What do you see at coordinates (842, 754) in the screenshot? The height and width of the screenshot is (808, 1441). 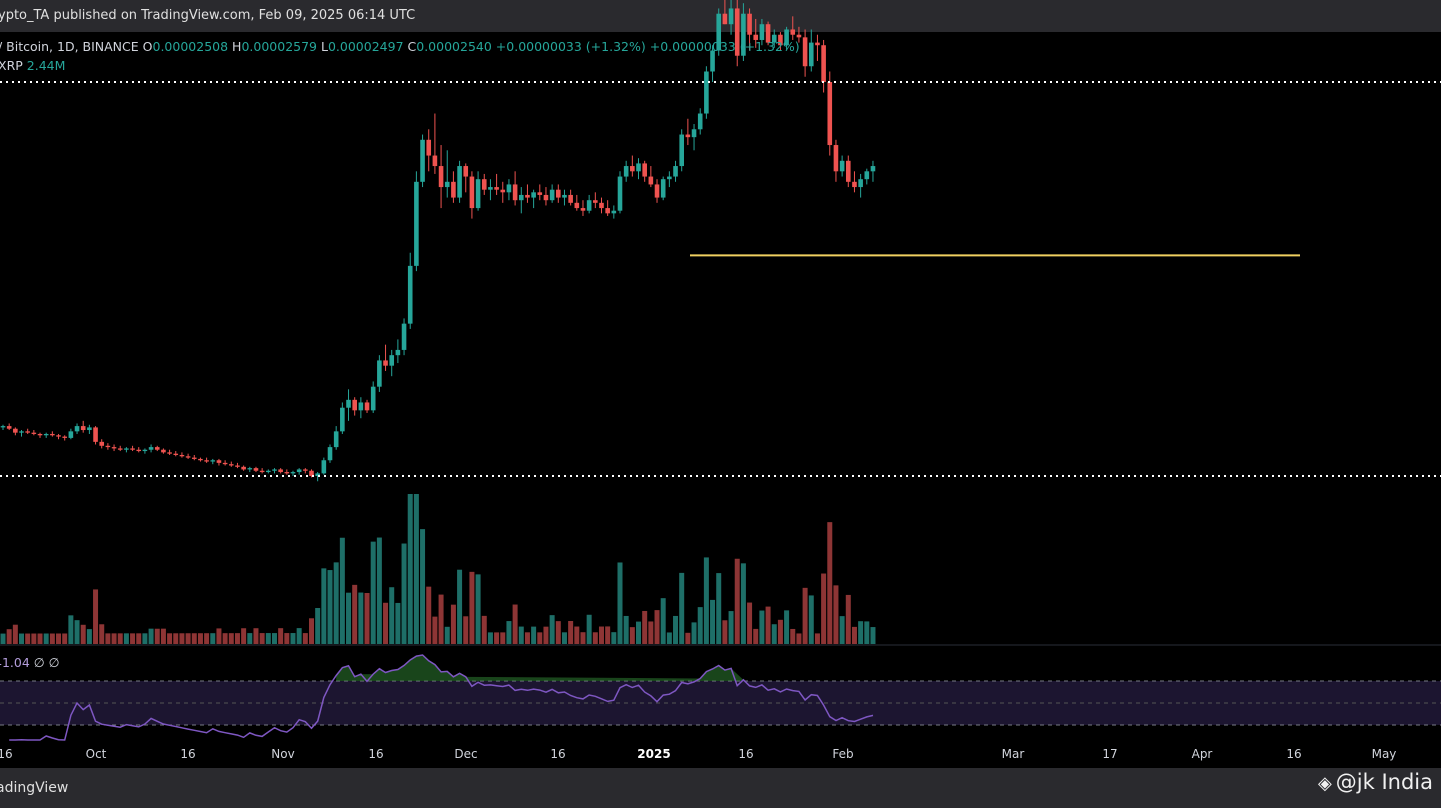 I see `x-tick-label: Feb` at bounding box center [842, 754].